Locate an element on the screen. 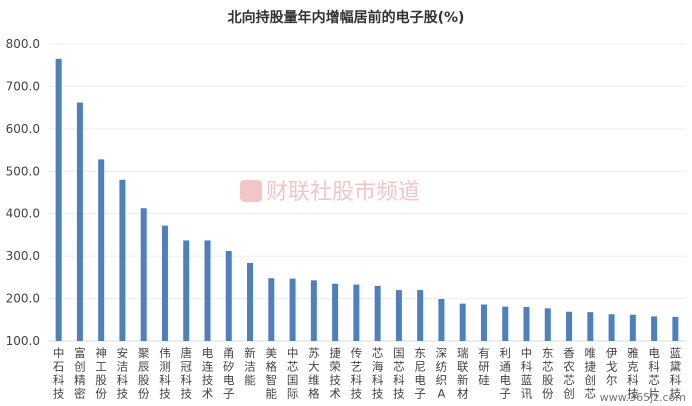  x-tick-label: 甬矽电子 is located at coordinates (229, 373).